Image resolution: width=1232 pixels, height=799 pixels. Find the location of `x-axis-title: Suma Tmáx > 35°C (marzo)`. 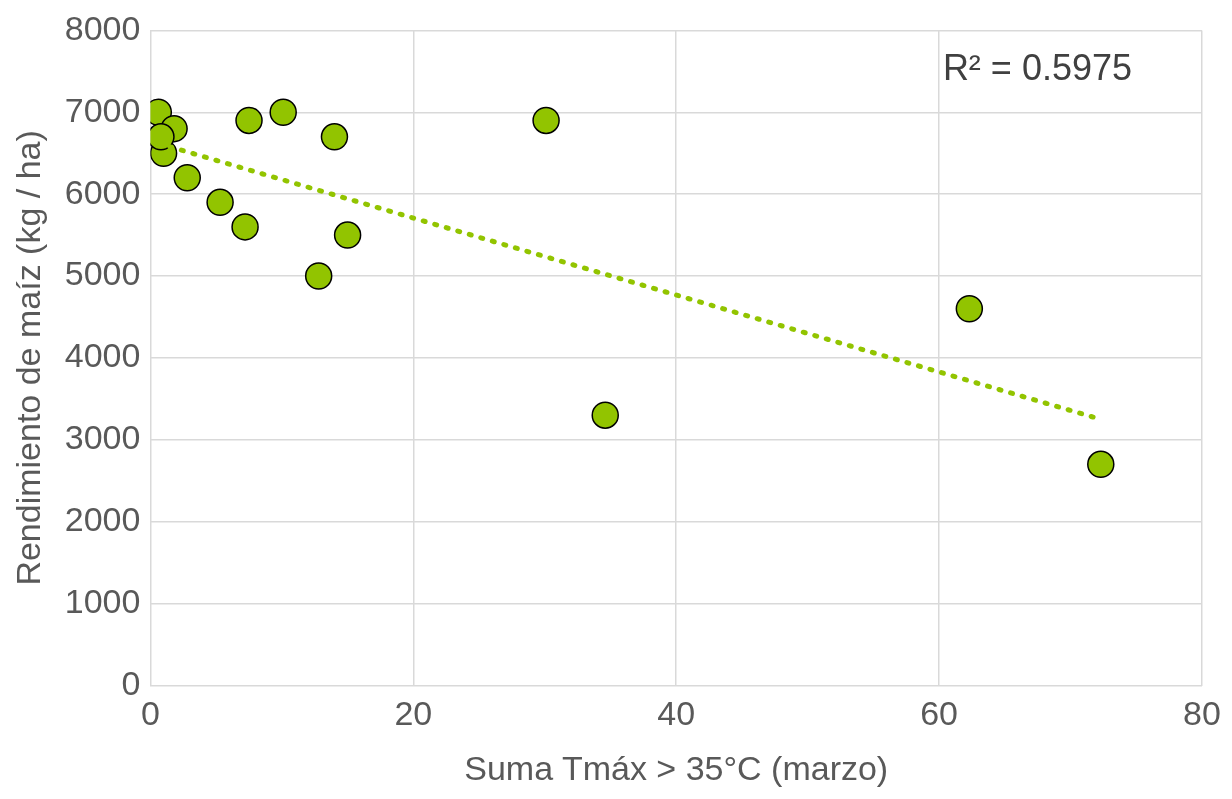

x-axis-title: Suma Tmáx > 35°C (marzo) is located at coordinates (676, 767).